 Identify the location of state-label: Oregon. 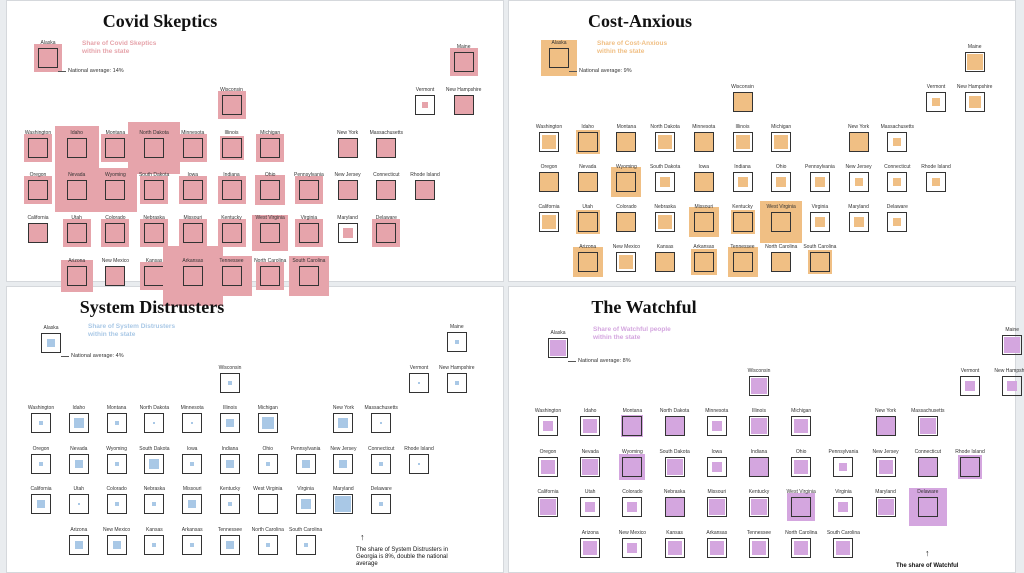
(548, 451).